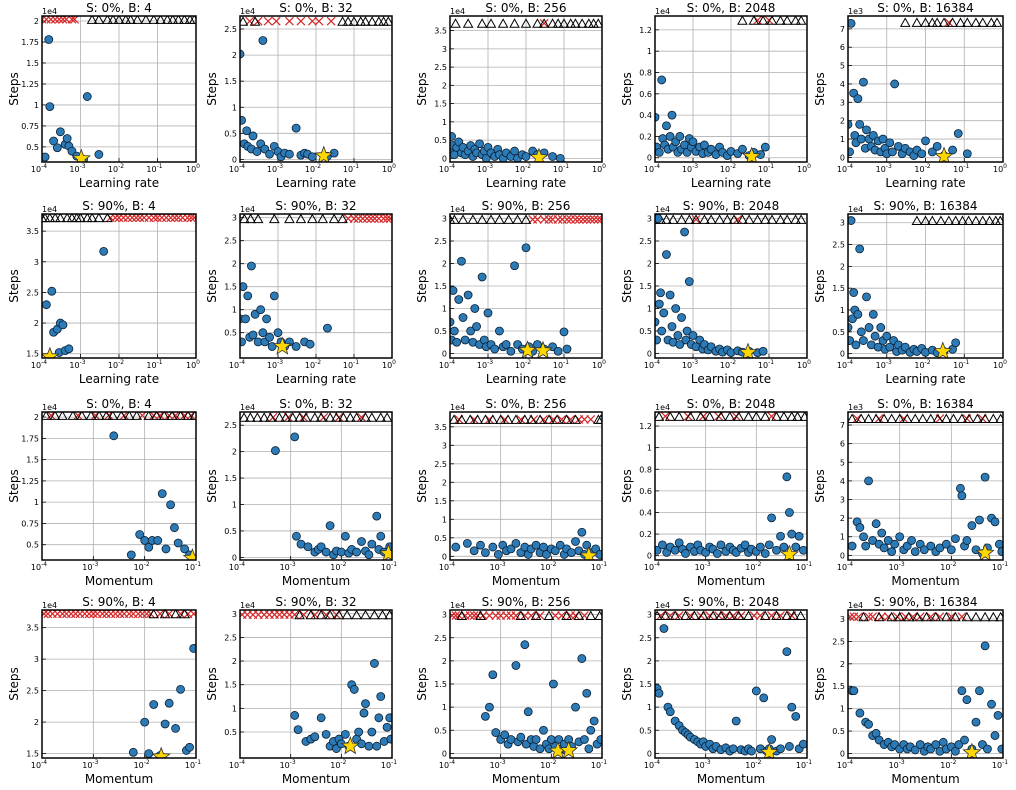 This screenshot has width=1016, height=790. Describe the element at coordinates (804, 168) in the screenshot. I see `x-tick-label: 10⁰` at that location.